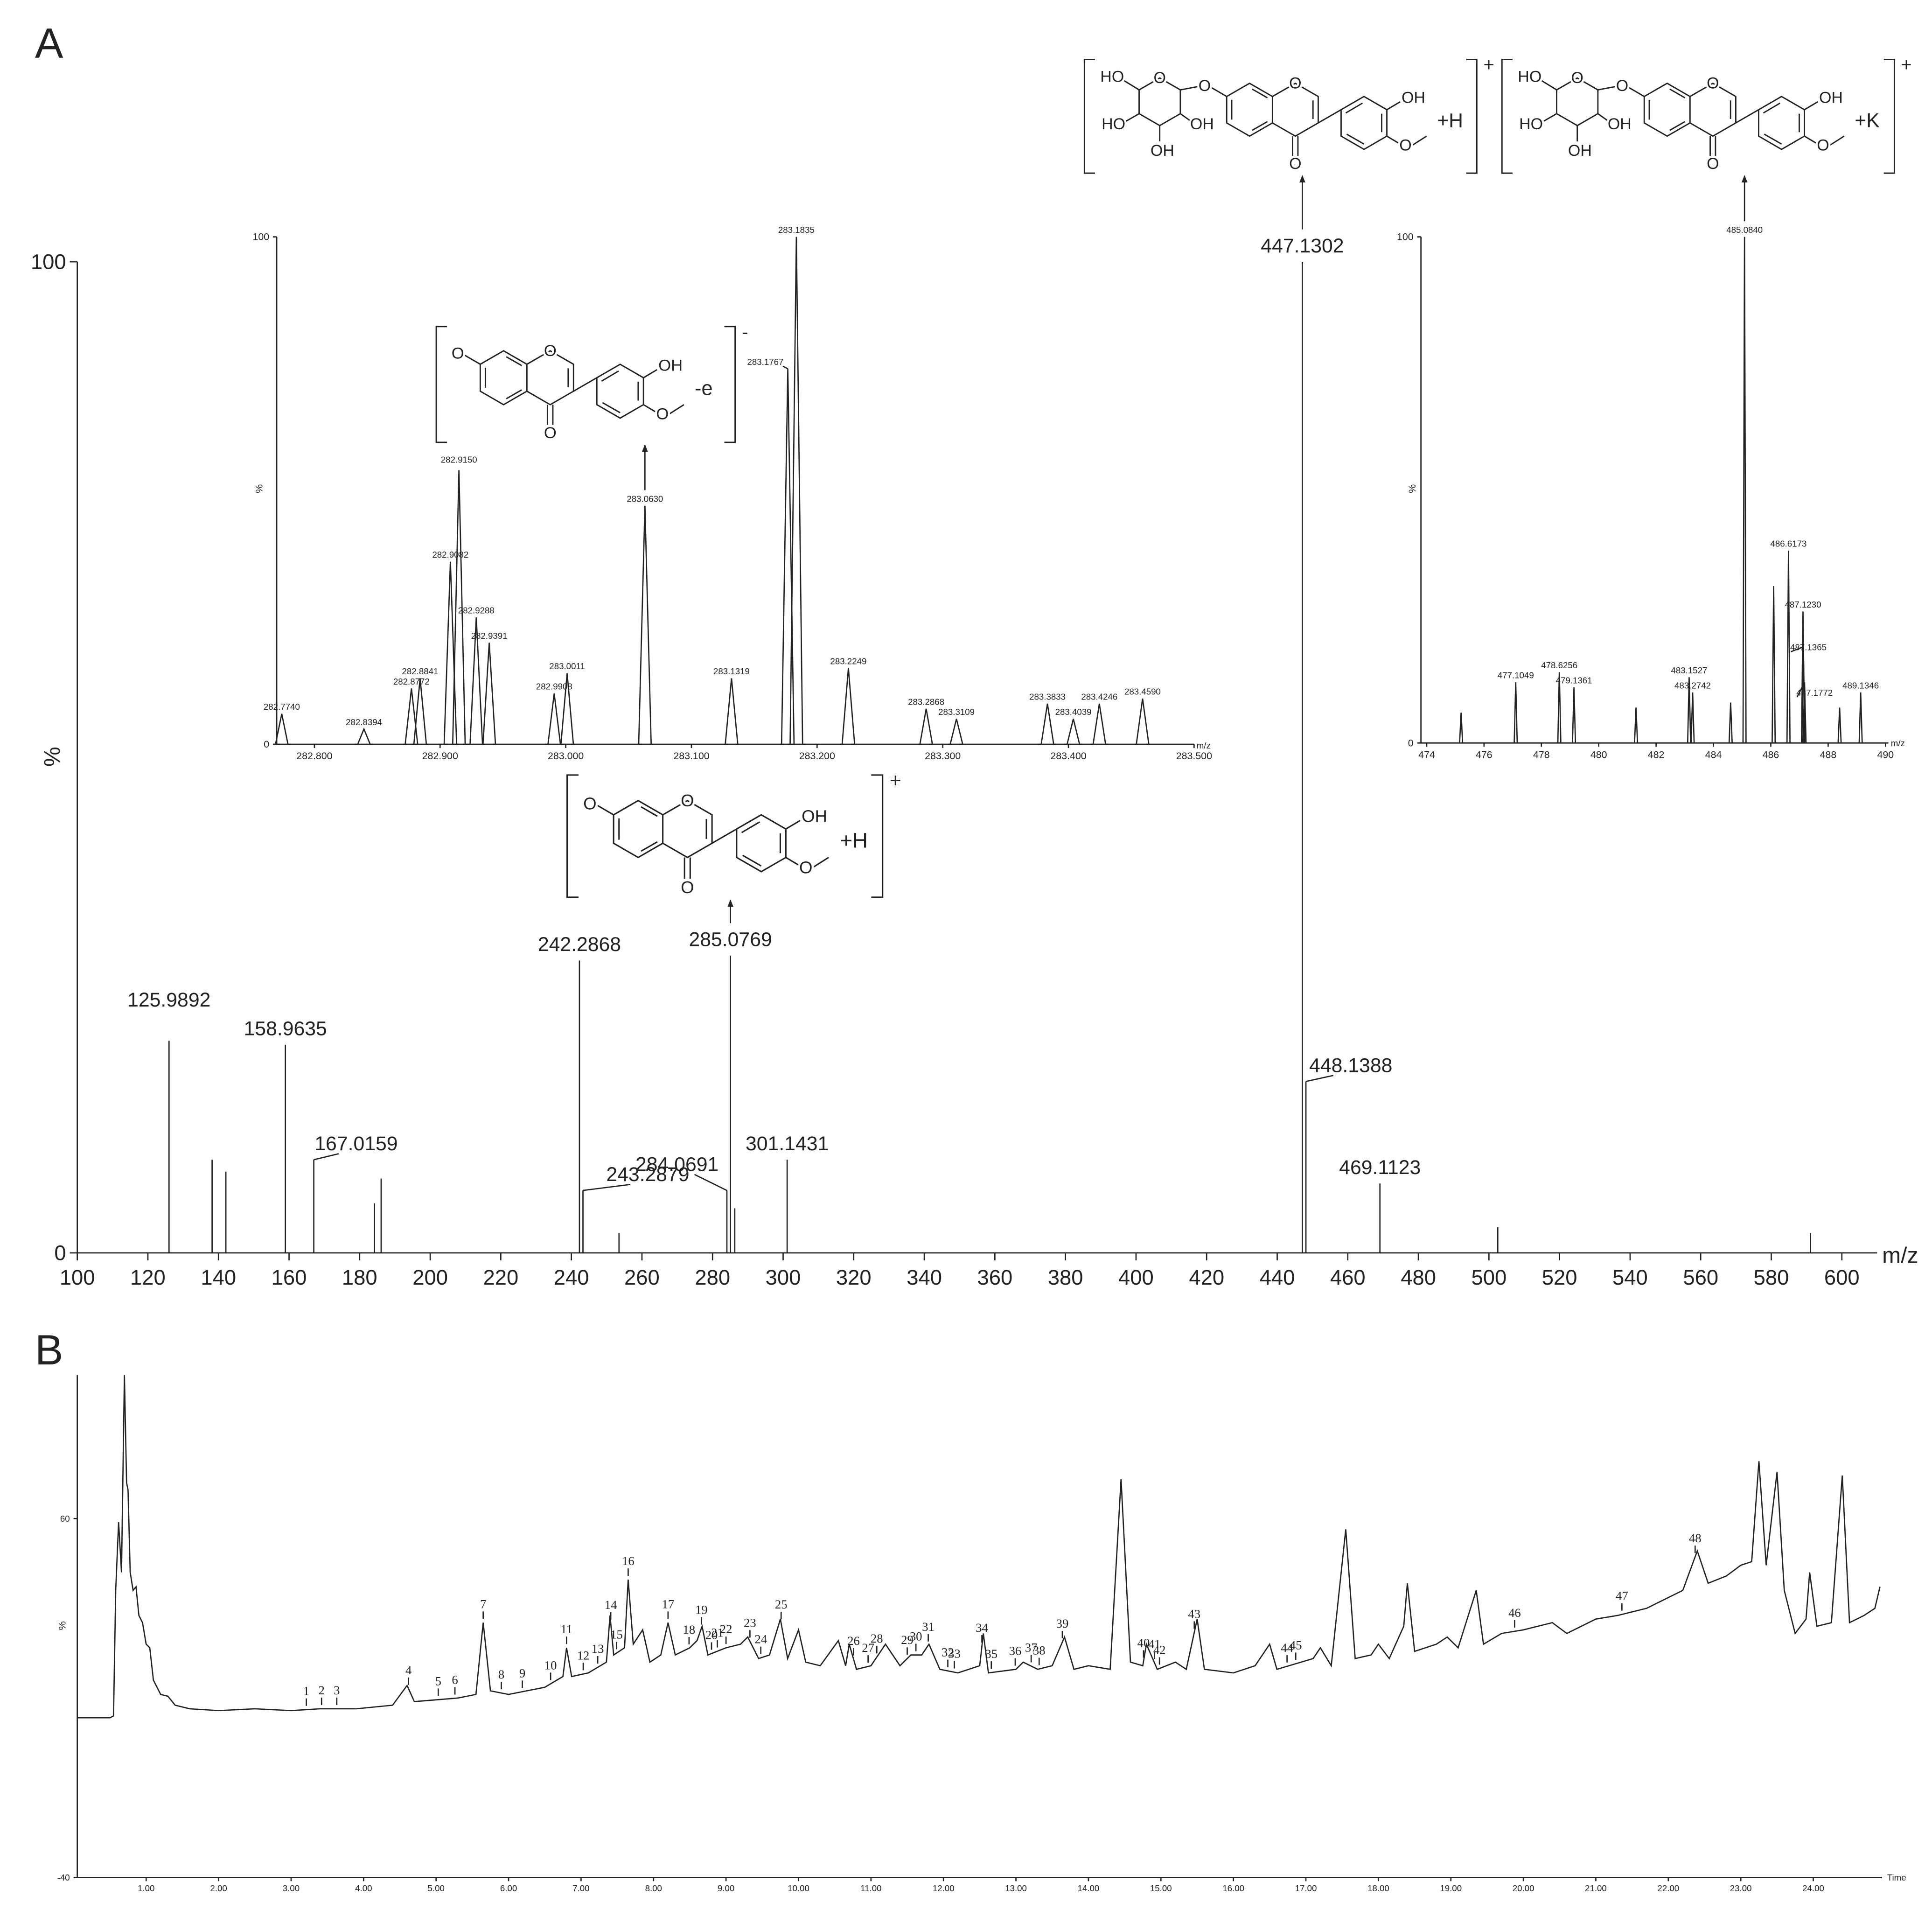 The width and height of the screenshot is (1932, 1909). Describe the element at coordinates (916, 1636) in the screenshot. I see `peak-number: 30` at that location.